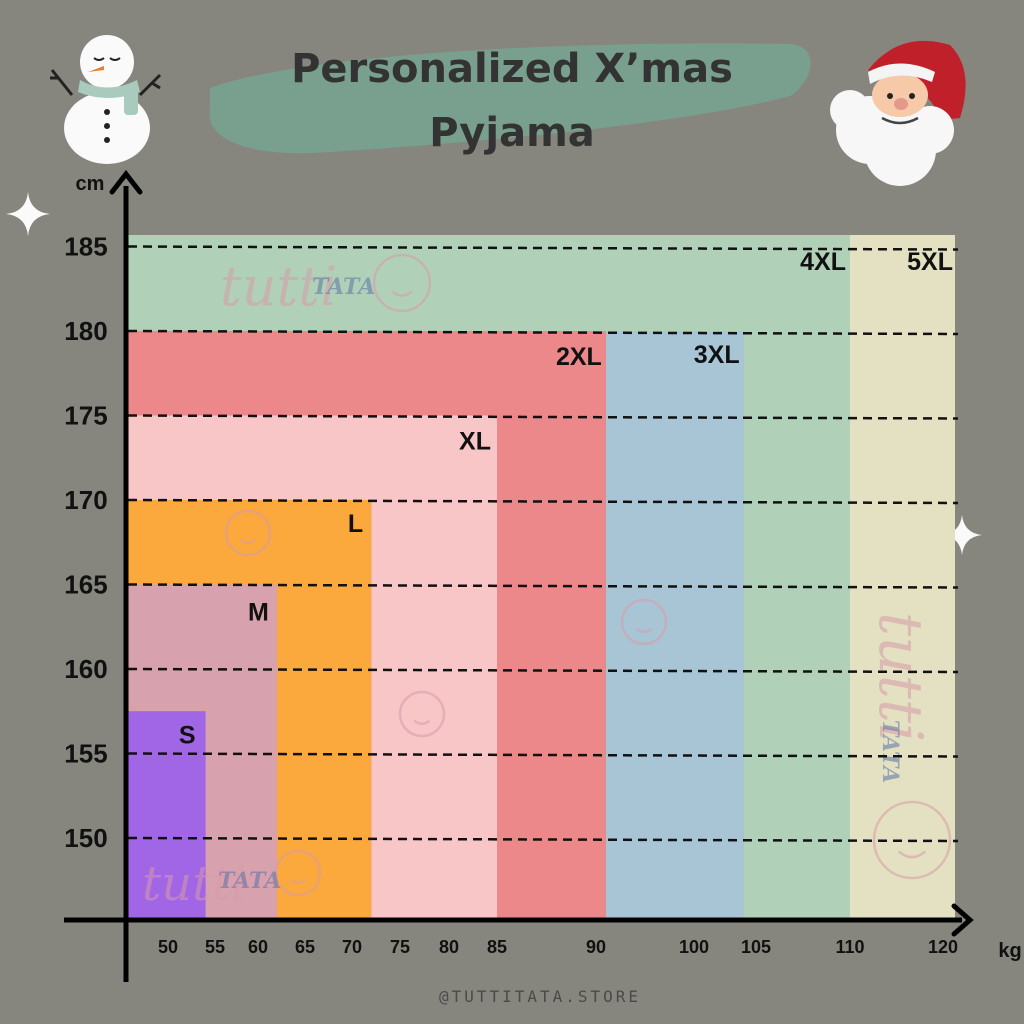  Describe the element at coordinates (796, 576) in the screenshot. I see `region-4xl` at that location.